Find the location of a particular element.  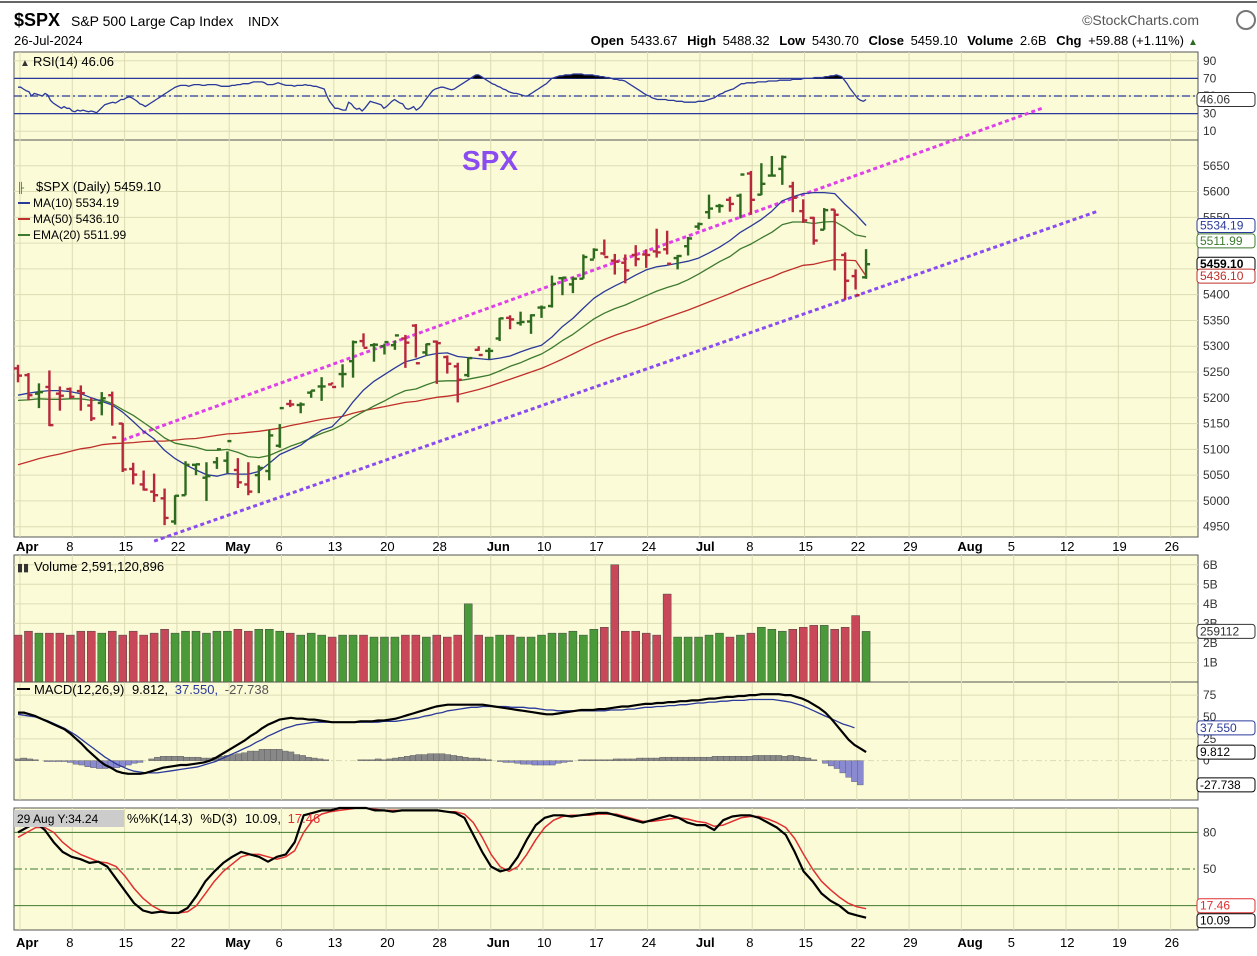

price-value-tag: 5436.10 is located at coordinates (1222, 276).